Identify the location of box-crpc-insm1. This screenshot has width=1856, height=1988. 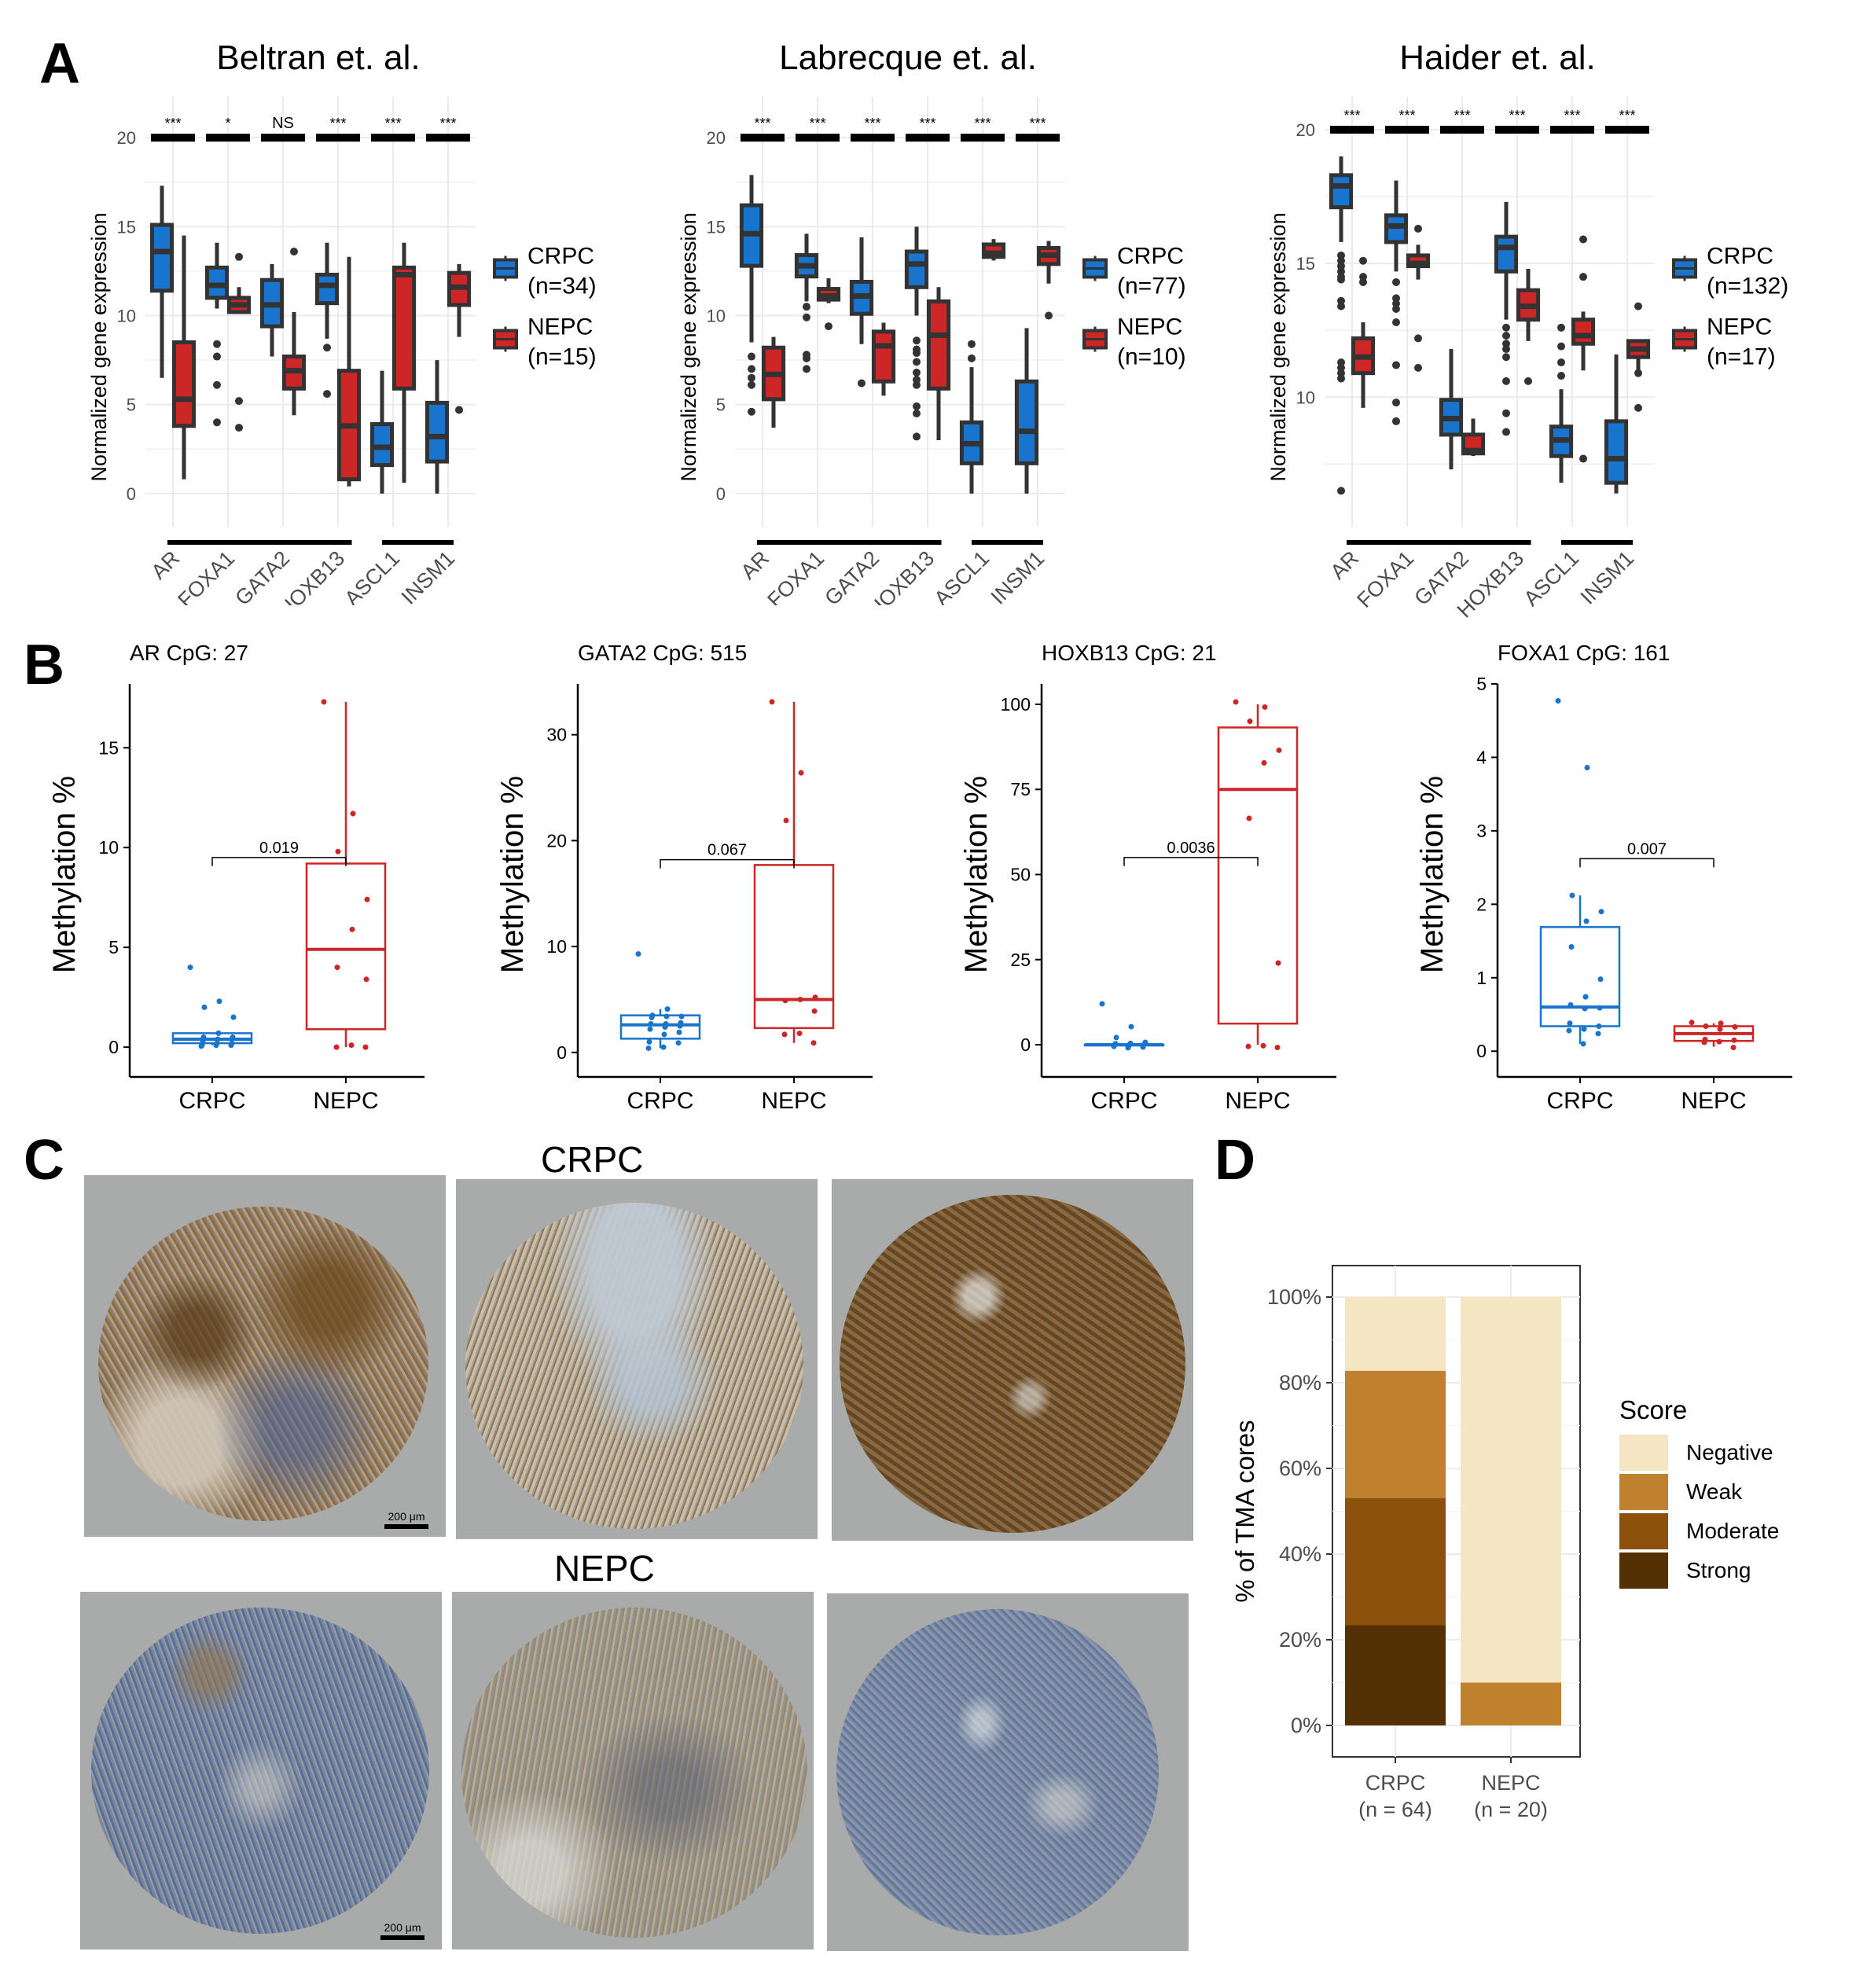
(1616, 424).